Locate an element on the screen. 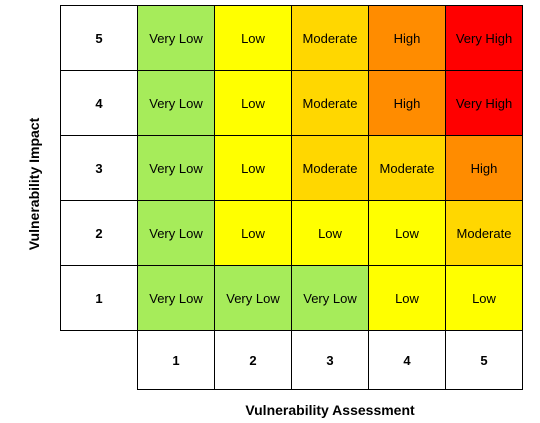 The width and height of the screenshot is (540, 423). matrix-row: 2 Very Low Low Low Low Moderate is located at coordinates (291, 233).